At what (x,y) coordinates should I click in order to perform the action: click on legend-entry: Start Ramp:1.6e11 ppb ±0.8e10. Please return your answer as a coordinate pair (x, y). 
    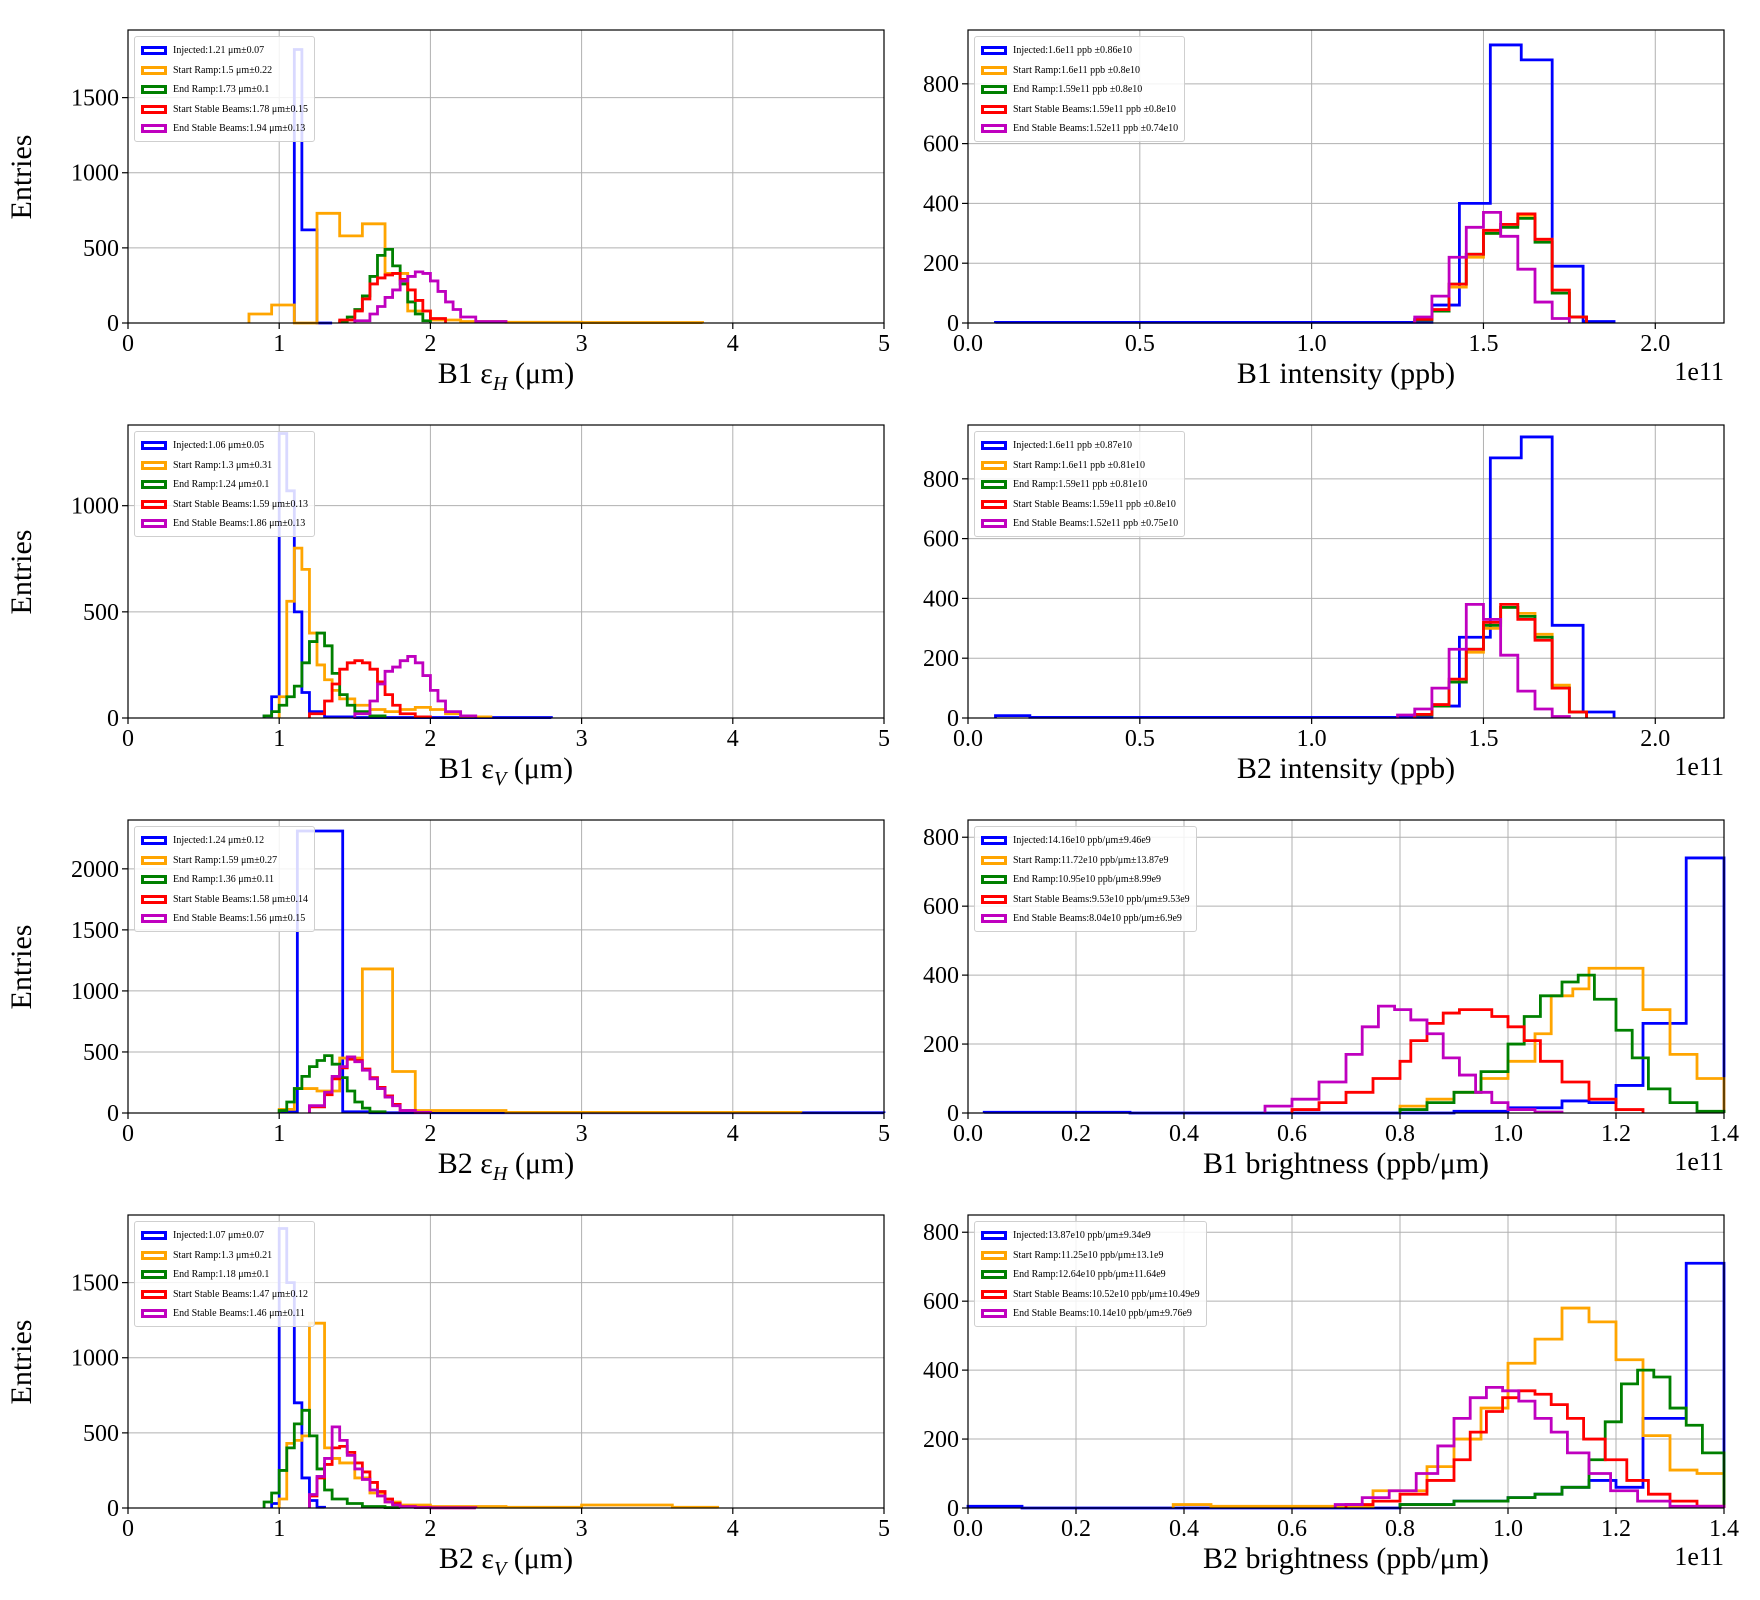
    Looking at the image, I should click on (1079, 71).